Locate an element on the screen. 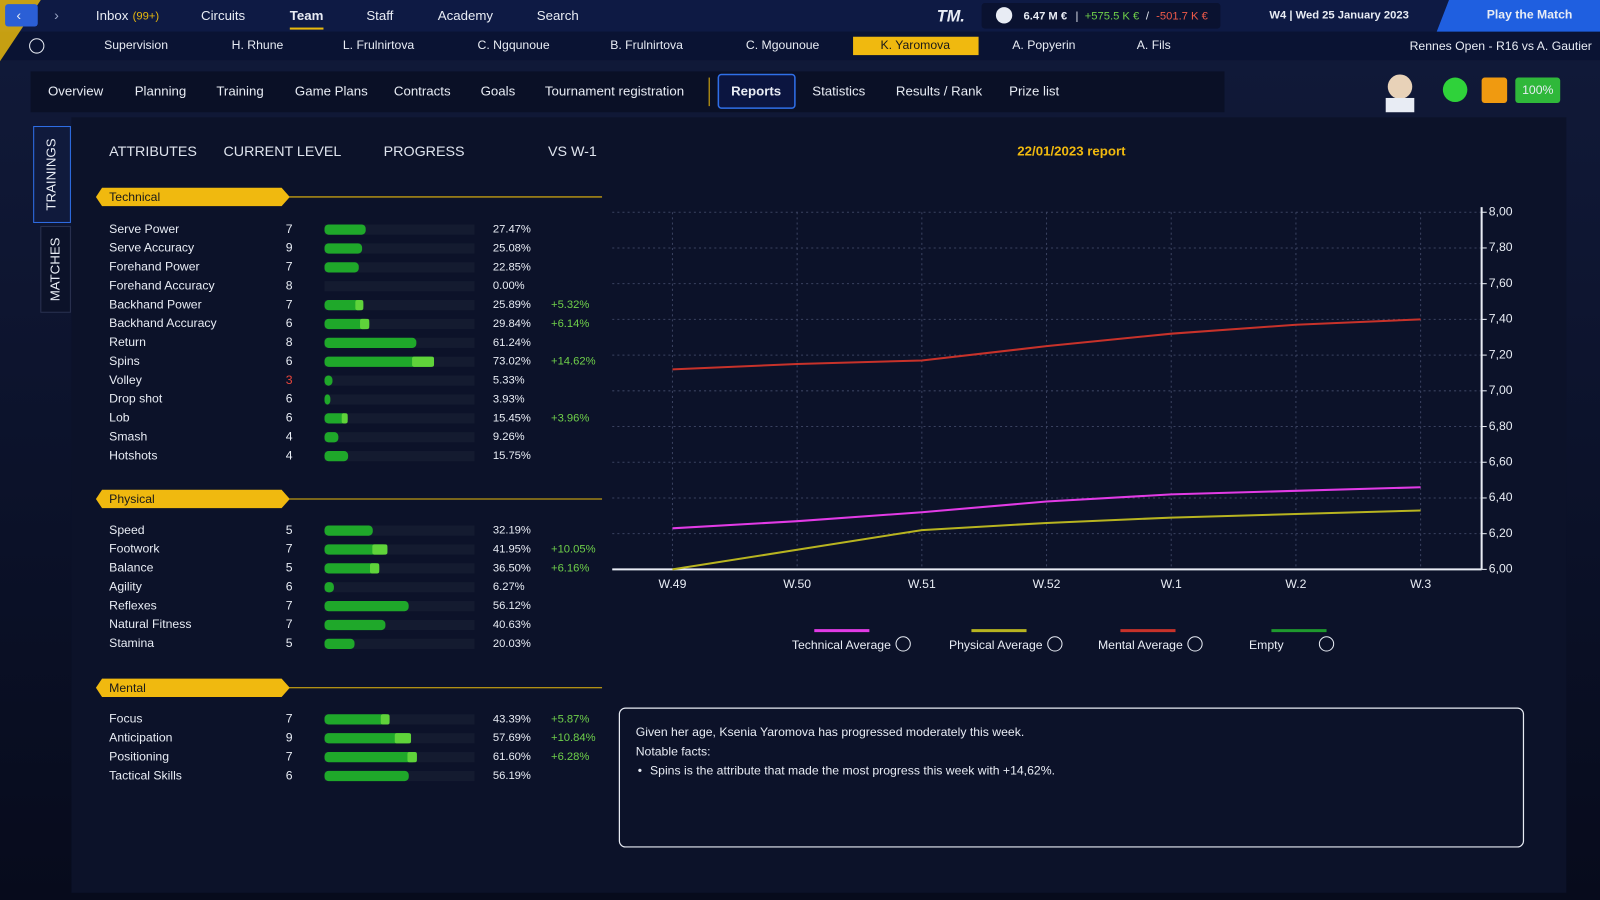 This screenshot has width=1600, height=900. column-header: ATTRIBUTES is located at coordinates (153, 152).